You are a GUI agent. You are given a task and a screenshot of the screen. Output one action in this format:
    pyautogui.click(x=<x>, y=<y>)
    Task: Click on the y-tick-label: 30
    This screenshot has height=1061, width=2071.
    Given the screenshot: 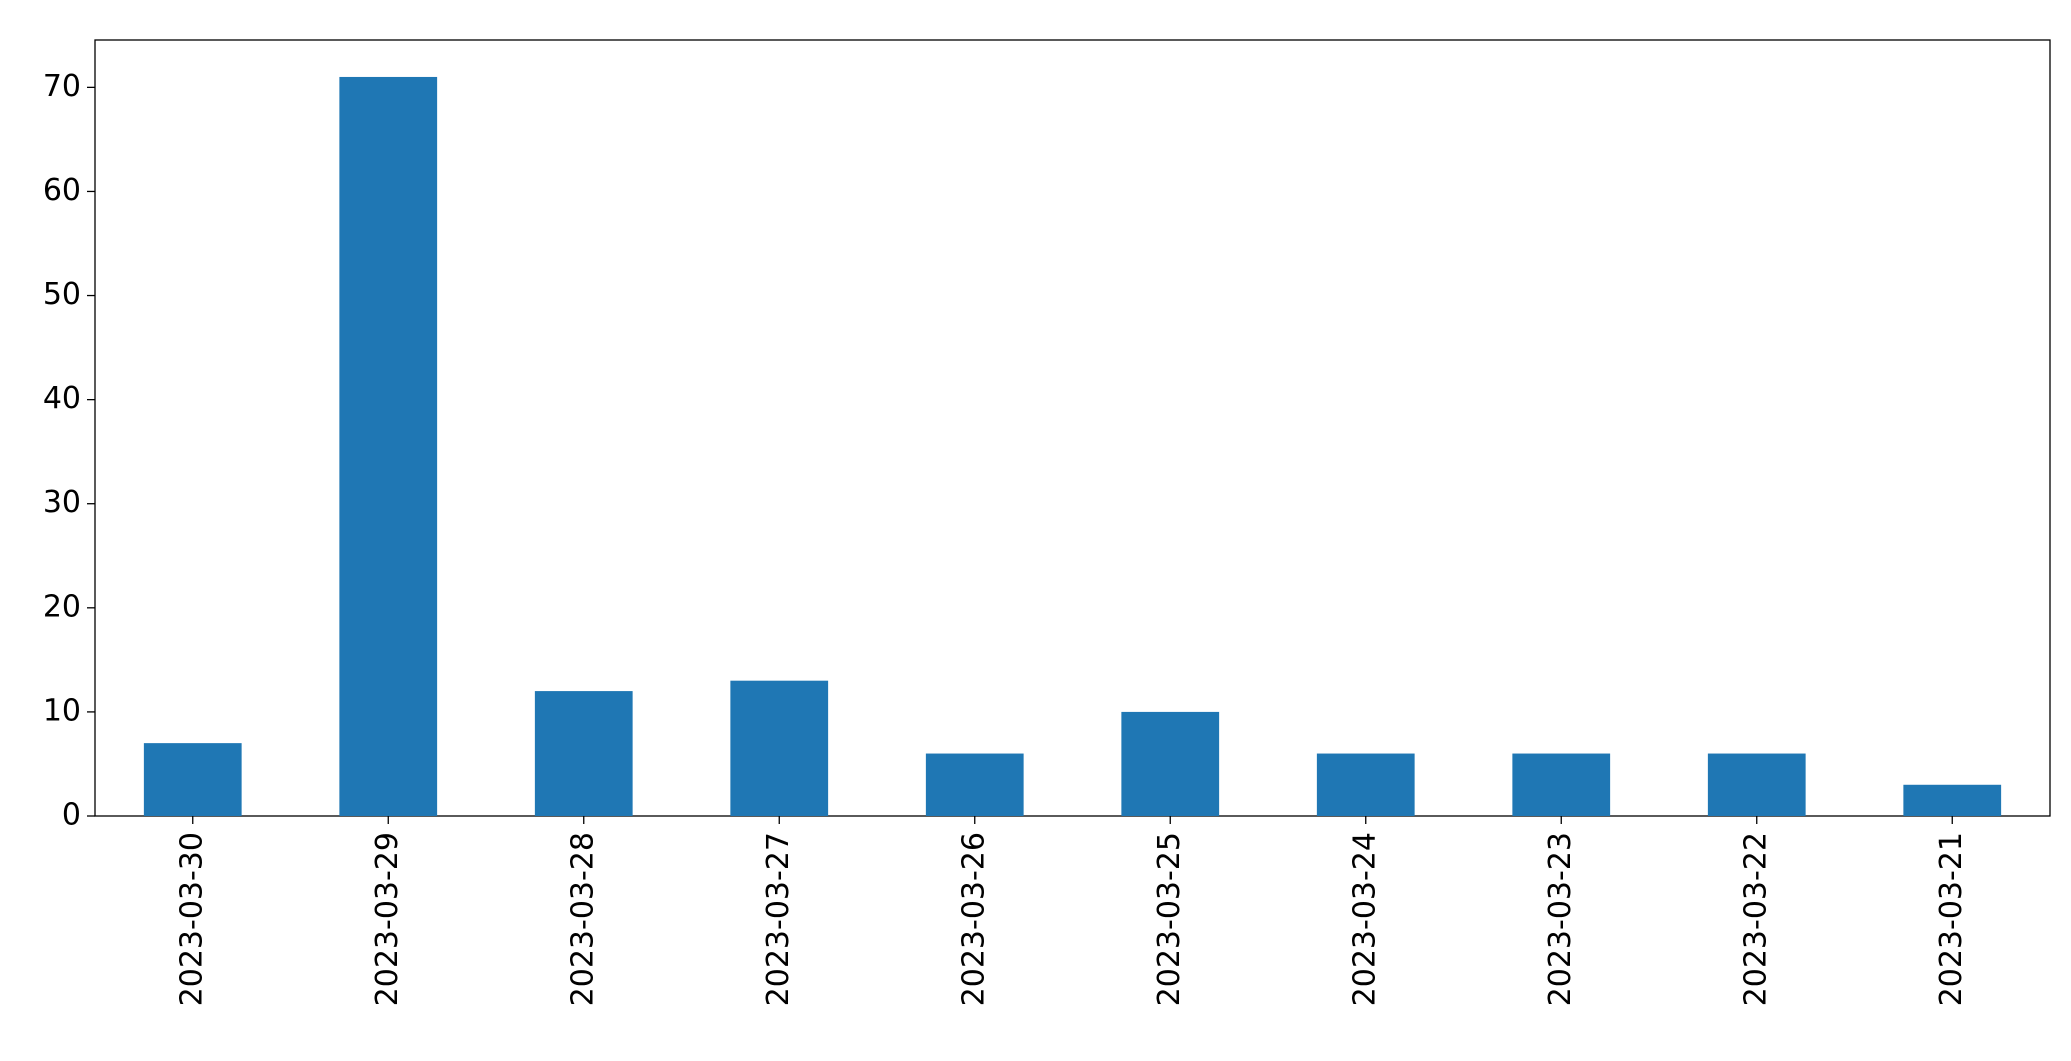 What is the action you would take?
    pyautogui.click(x=62, y=502)
    